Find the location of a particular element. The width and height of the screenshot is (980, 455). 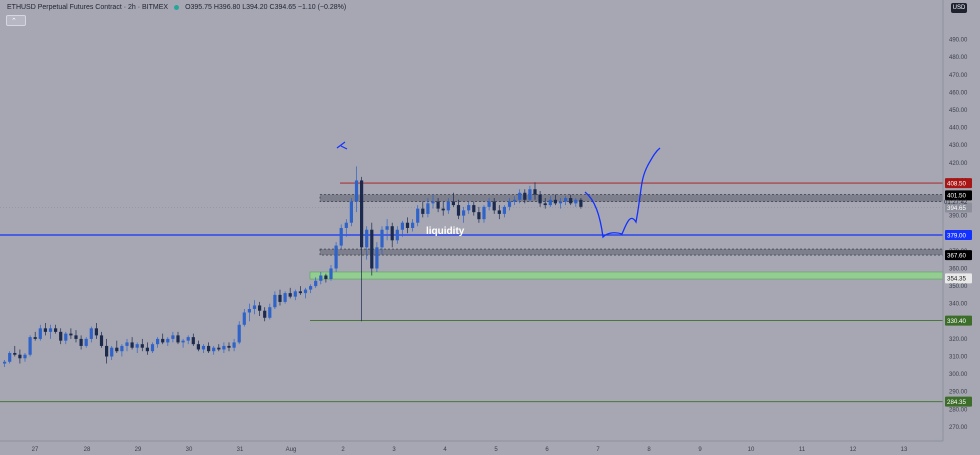

price-tick-label: 390.00 is located at coordinates (958, 217).